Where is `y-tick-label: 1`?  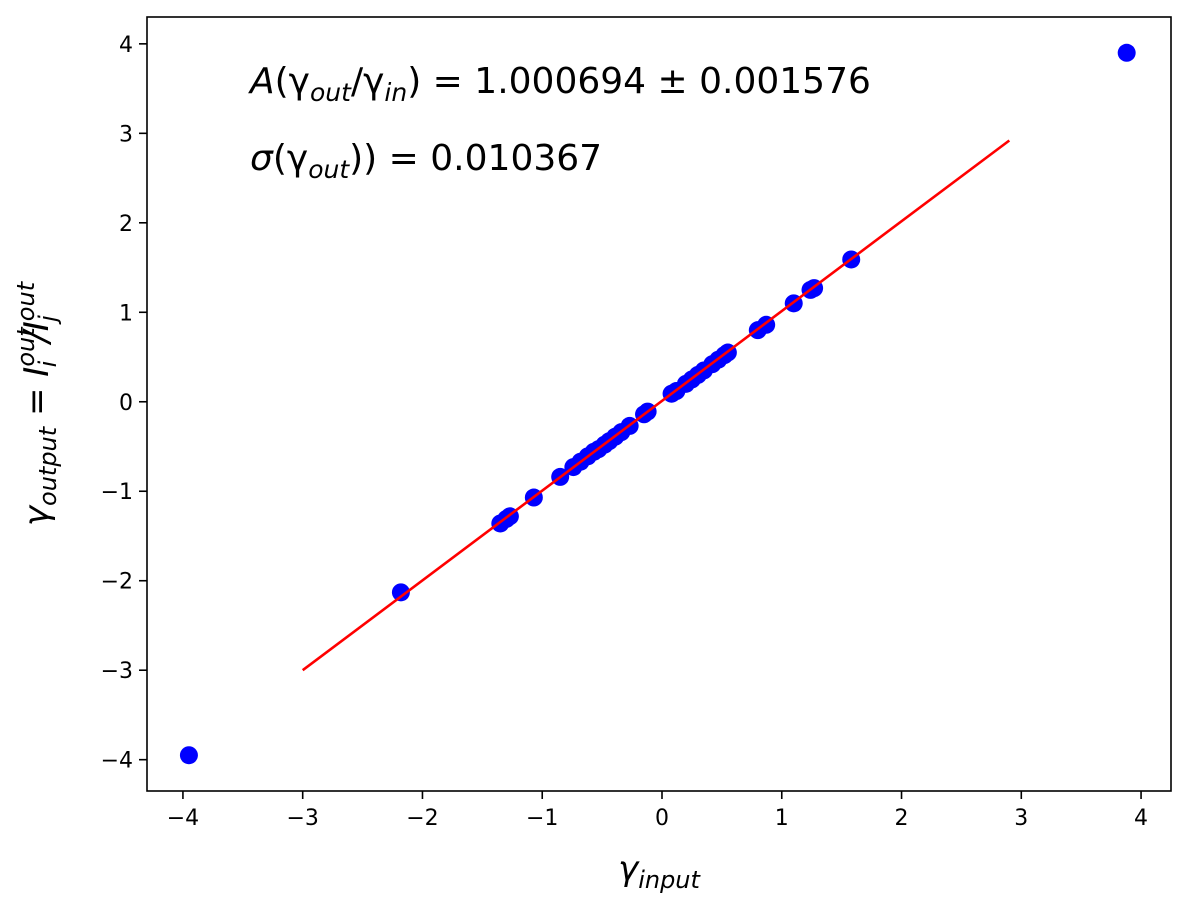 y-tick-label: 1 is located at coordinates (126, 313).